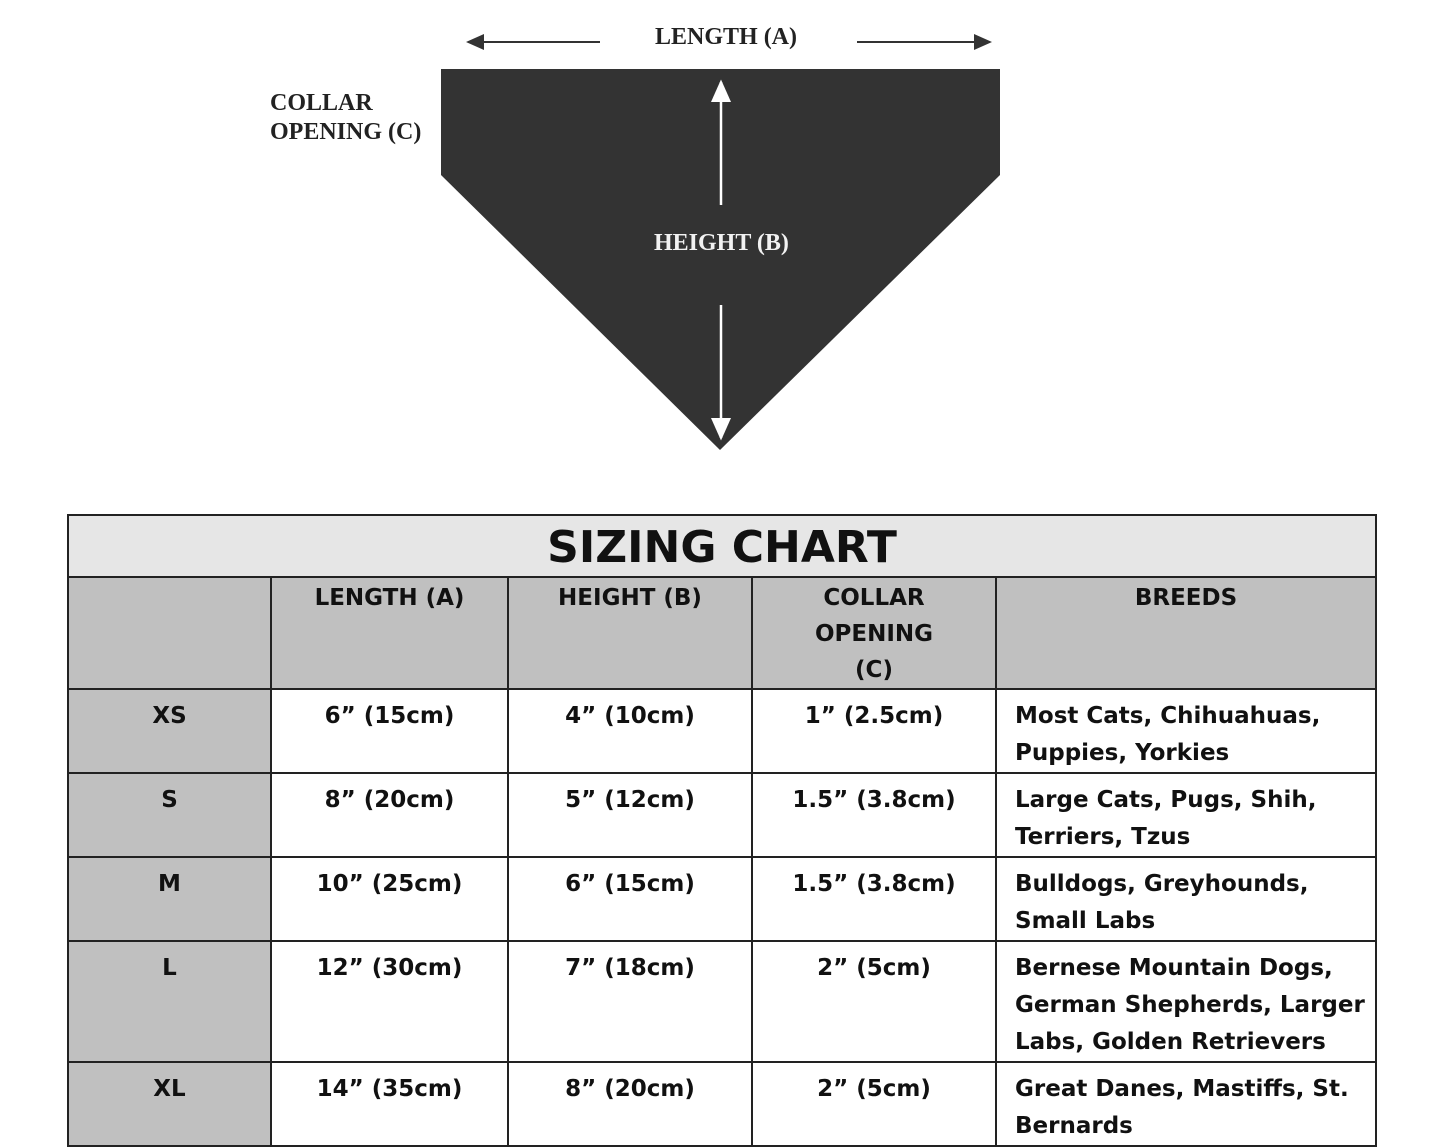  I want to click on collar-label: COLLAR OPENING (C), so click(345, 118).